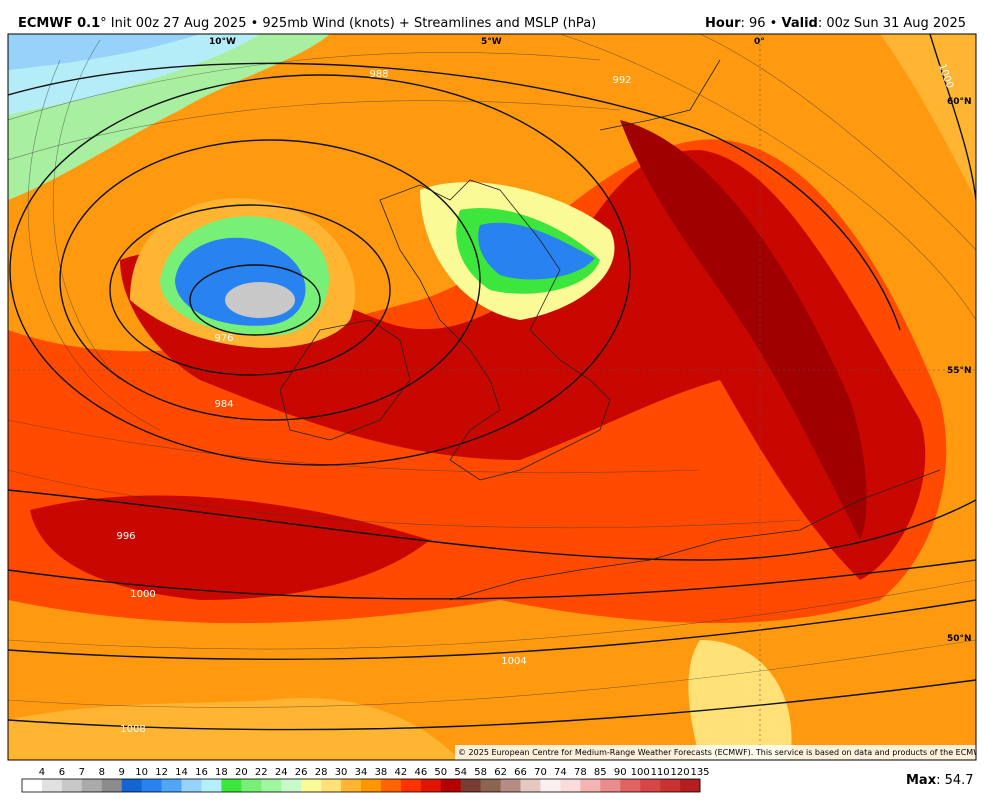 The width and height of the screenshot is (984, 812). Describe the element at coordinates (82, 772) in the screenshot. I see `colorbar-label: 7` at that location.